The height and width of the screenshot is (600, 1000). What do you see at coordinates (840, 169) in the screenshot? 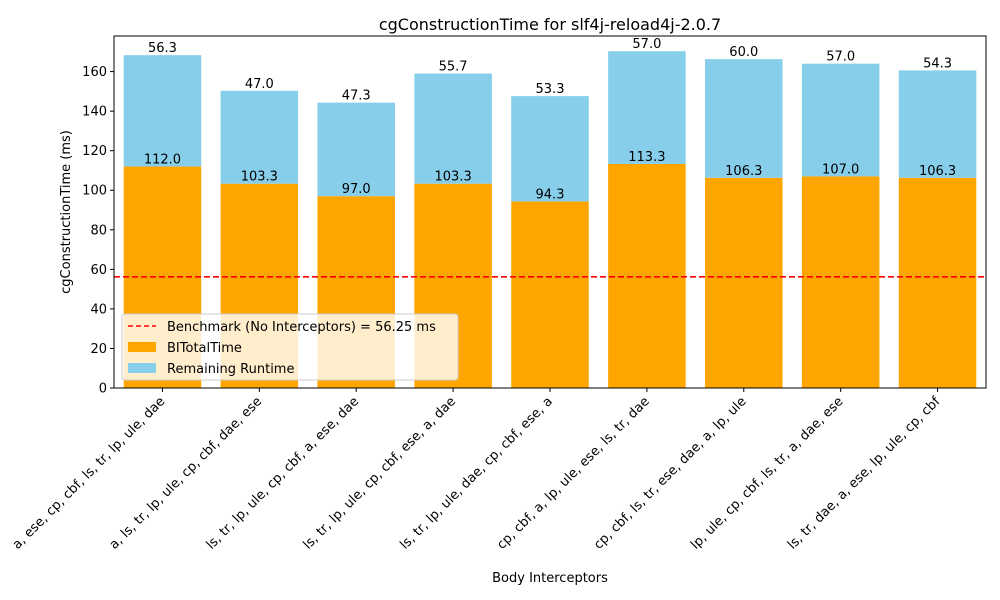
I see `data-label-bitotaltime-8: 107.0` at bounding box center [840, 169].